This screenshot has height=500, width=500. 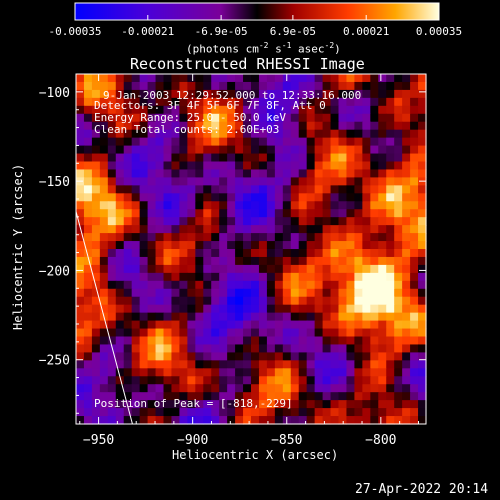 I want to click on x-tick-label: −800, so click(x=380, y=440).